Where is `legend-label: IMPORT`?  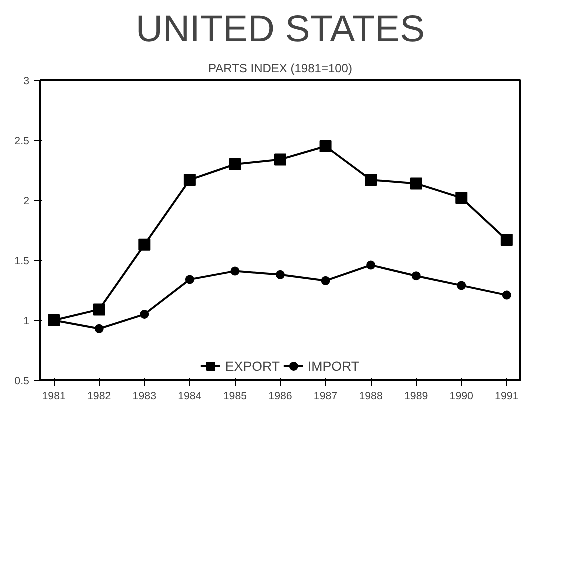
legend-label: IMPORT is located at coordinates (334, 366).